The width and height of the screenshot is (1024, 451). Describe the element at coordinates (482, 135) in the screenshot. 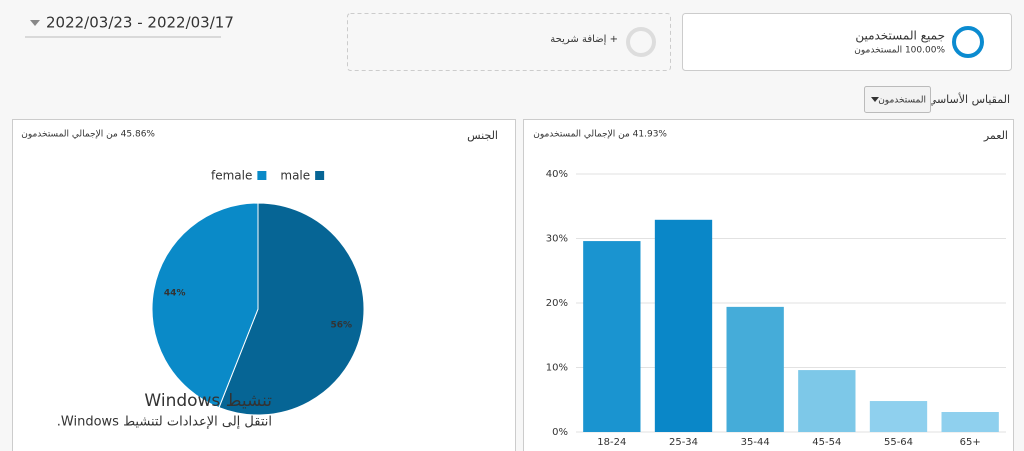

I see `panel-title: الجنس` at that location.